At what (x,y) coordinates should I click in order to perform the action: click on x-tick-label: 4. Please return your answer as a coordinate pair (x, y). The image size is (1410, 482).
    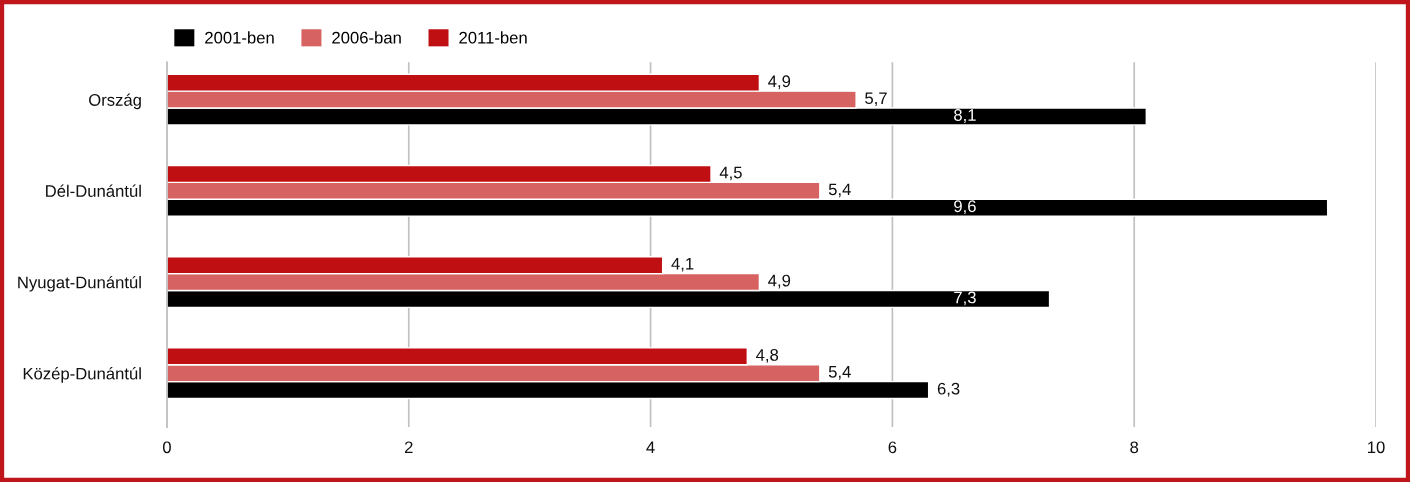
    Looking at the image, I should click on (650, 447).